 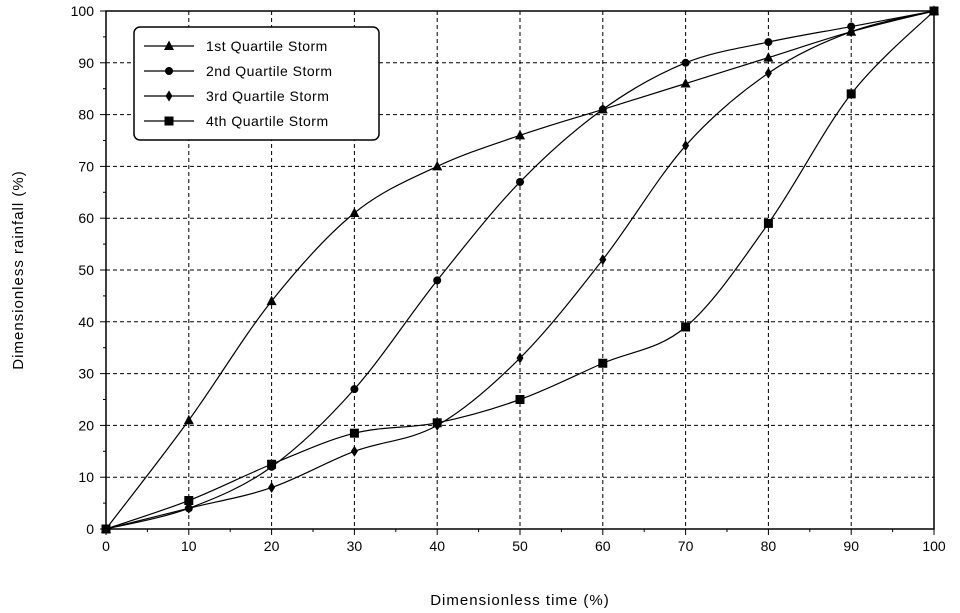 What do you see at coordinates (437, 546) in the screenshot?
I see `x-tick-label: 40` at bounding box center [437, 546].